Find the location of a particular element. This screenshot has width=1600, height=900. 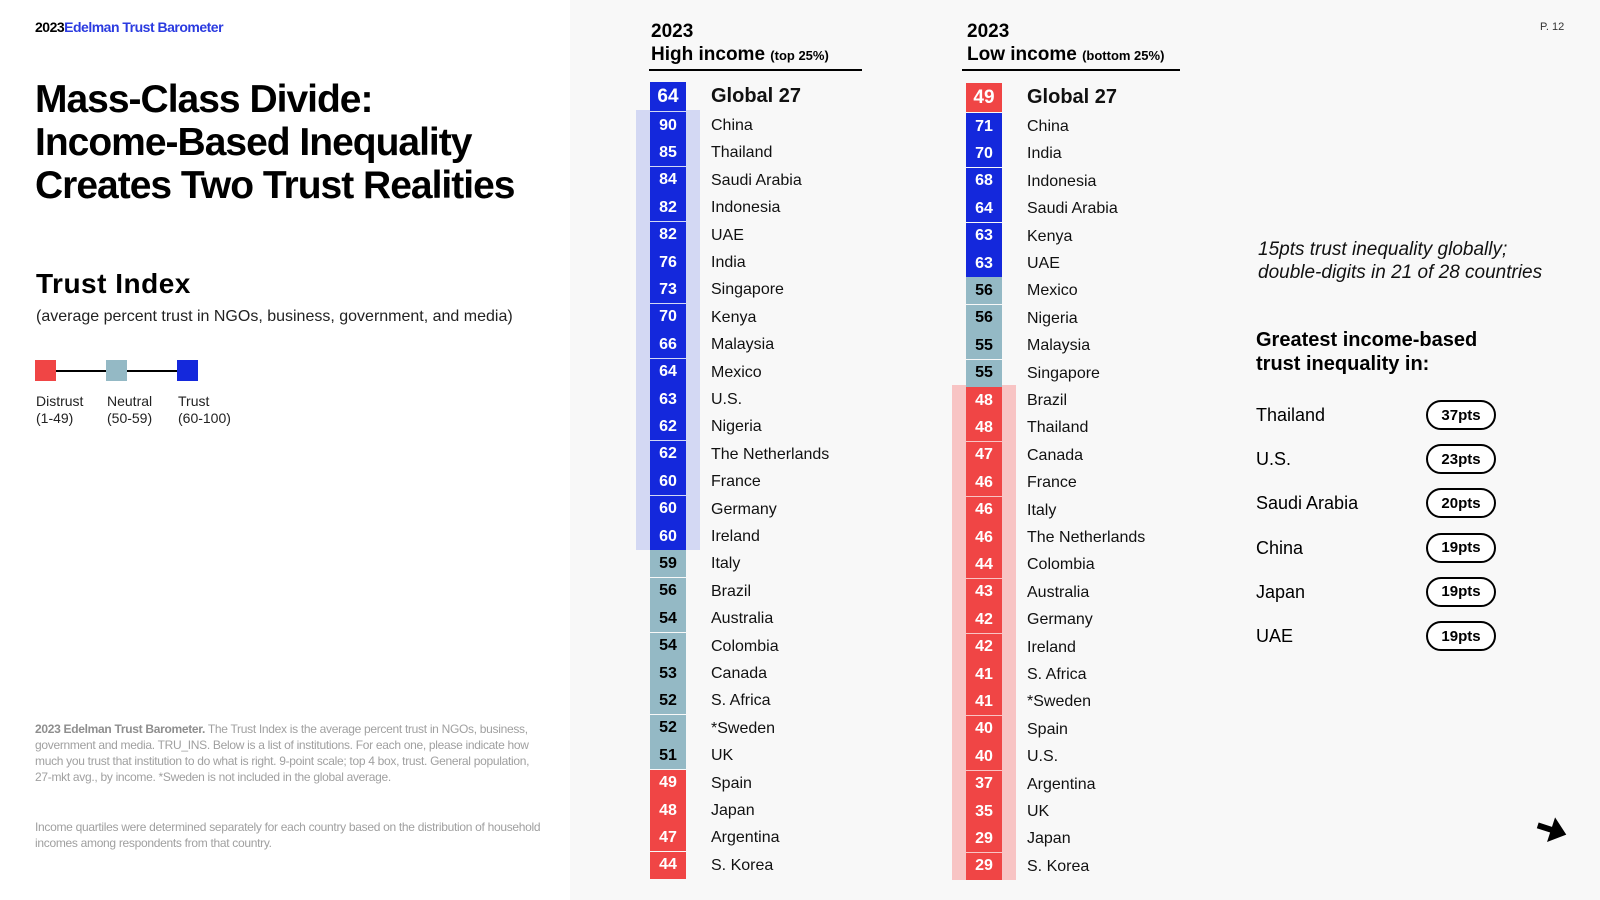

score-box: 63 is located at coordinates (984, 263).